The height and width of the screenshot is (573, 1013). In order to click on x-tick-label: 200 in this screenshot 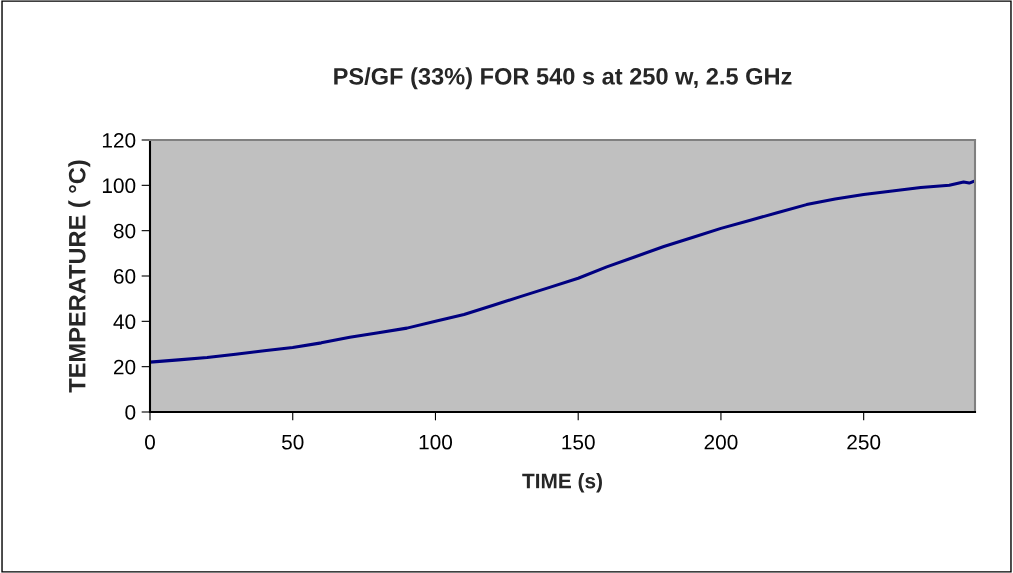, I will do `click(721, 442)`.